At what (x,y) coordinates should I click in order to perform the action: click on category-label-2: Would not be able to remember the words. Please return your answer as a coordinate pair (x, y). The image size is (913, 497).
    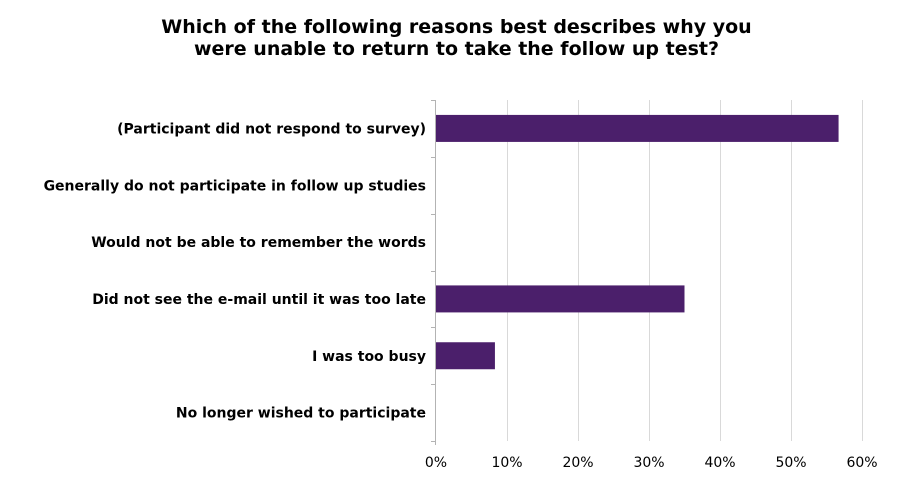
    Looking at the image, I should click on (258, 243).